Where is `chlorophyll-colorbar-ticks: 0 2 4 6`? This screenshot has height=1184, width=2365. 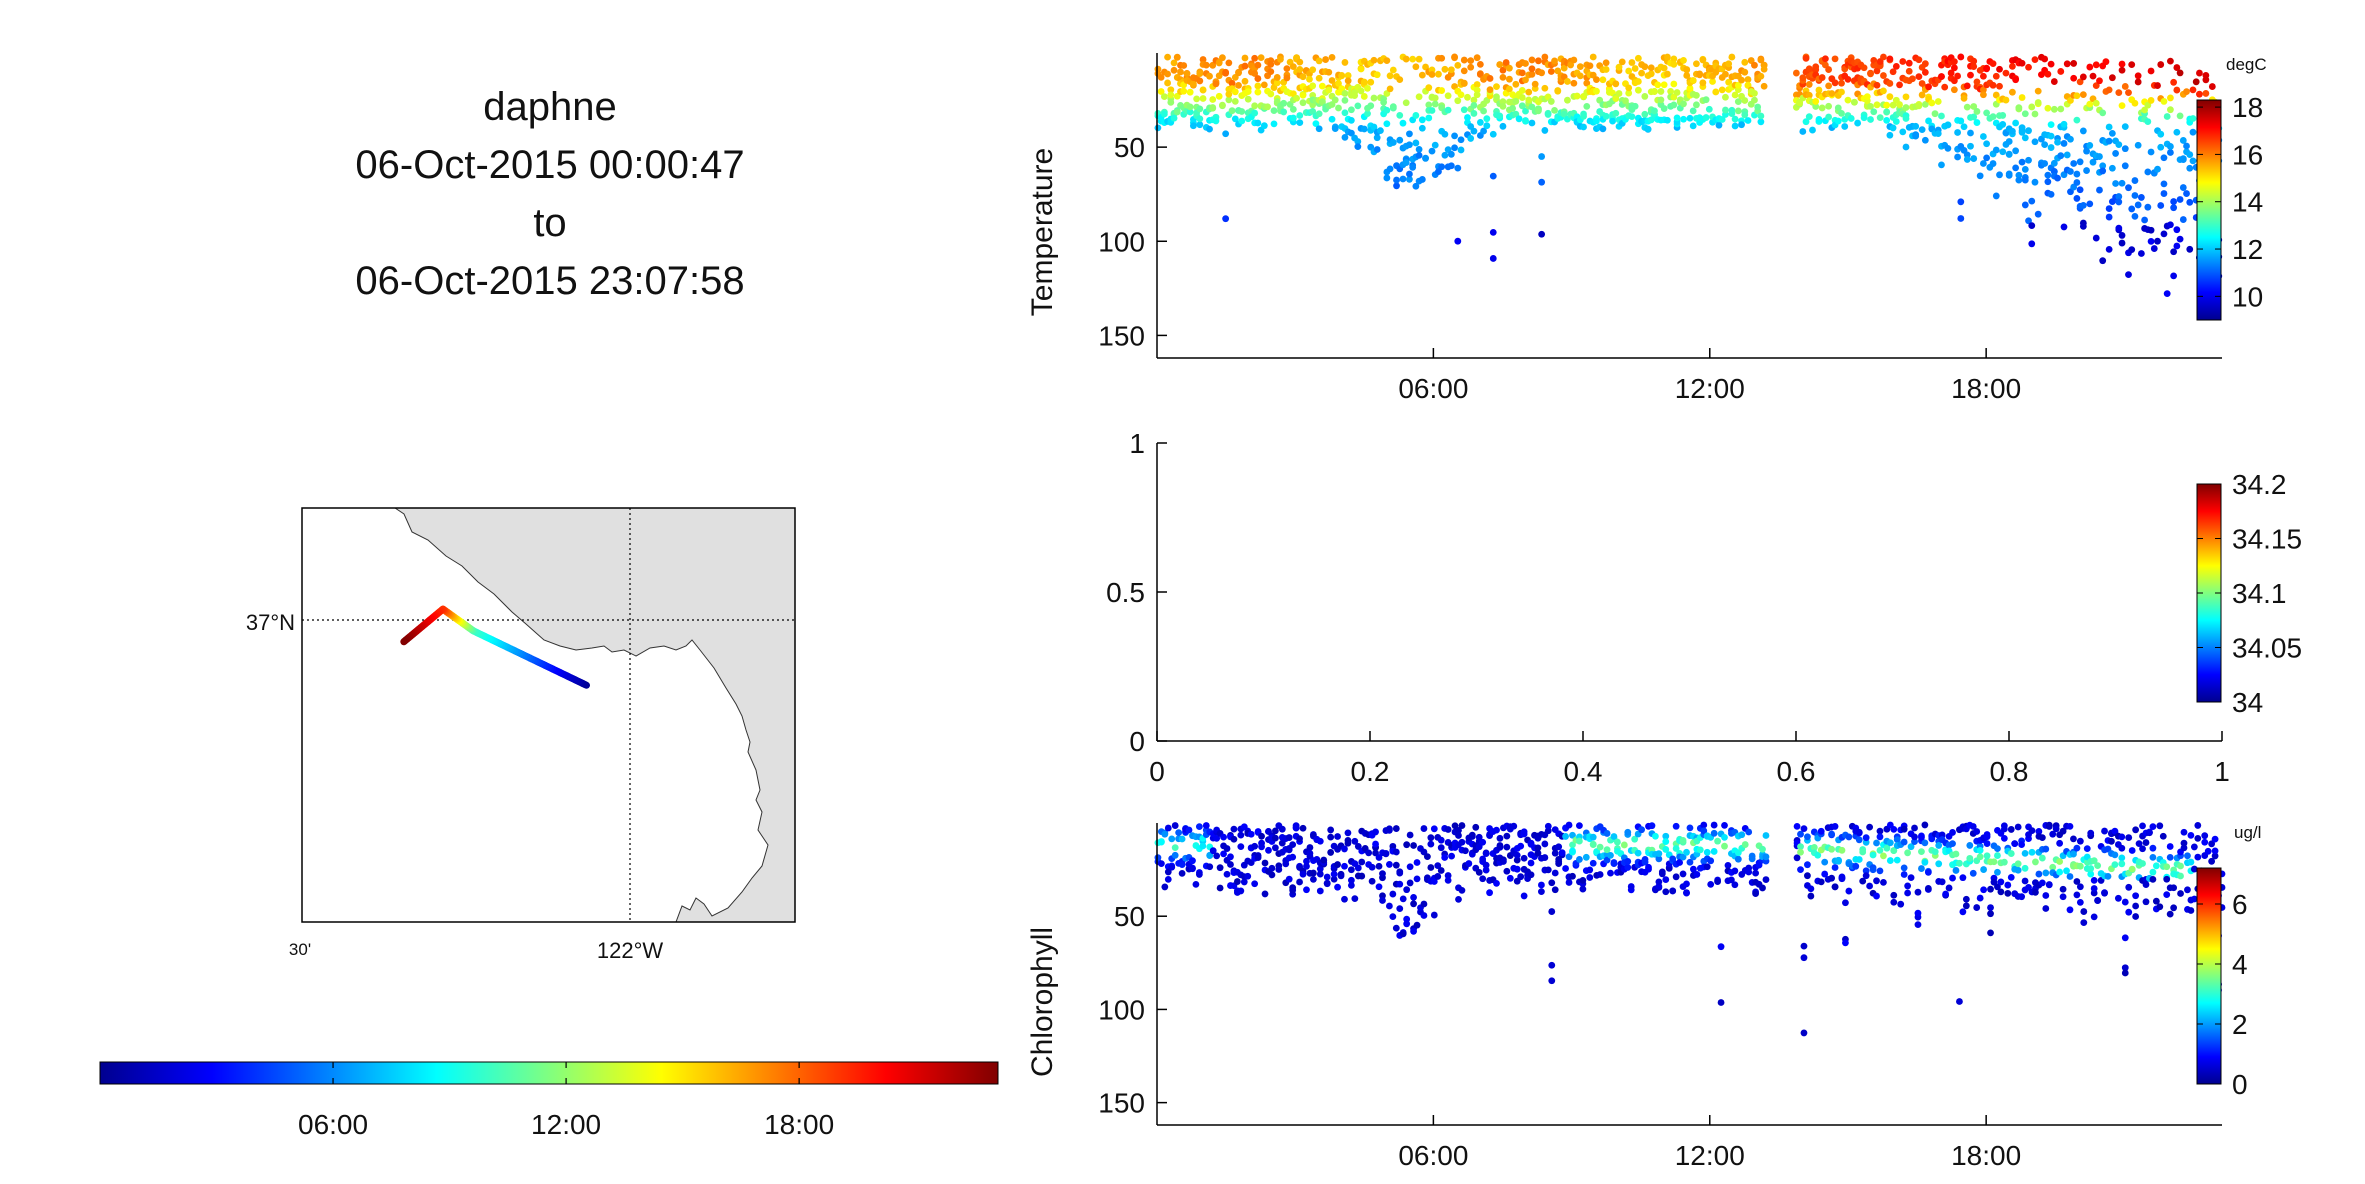 chlorophyll-colorbar-ticks: 0 2 4 6 is located at coordinates (2222, 994).